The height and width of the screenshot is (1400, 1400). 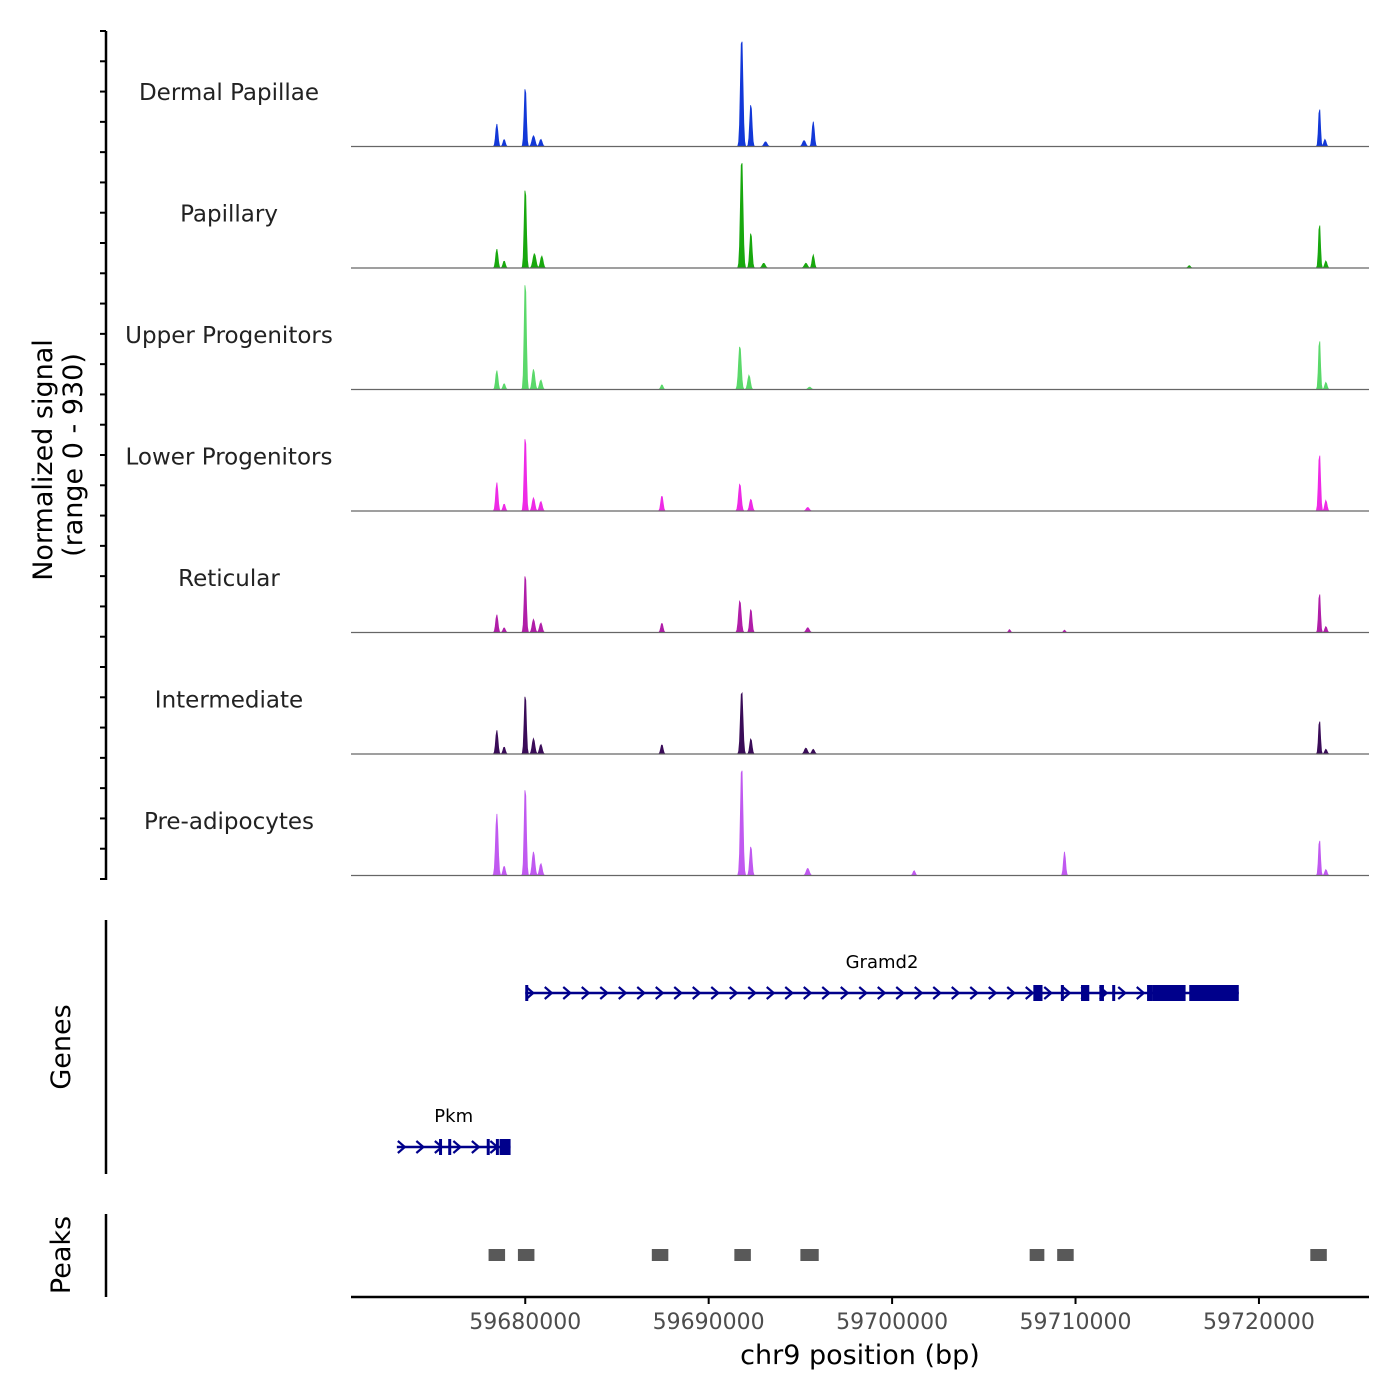 I want to click on signal-y-ticks, so click(x=103, y=455).